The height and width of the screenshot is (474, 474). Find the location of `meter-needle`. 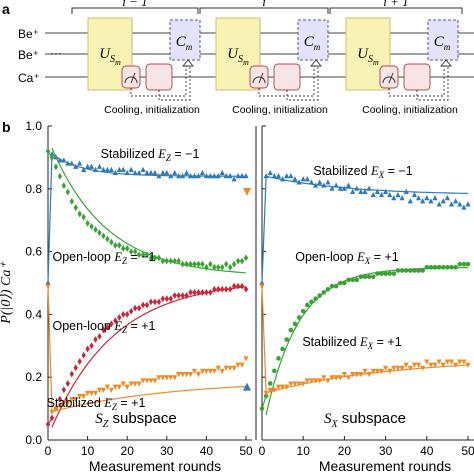

meter-needle is located at coordinates (391, 78).